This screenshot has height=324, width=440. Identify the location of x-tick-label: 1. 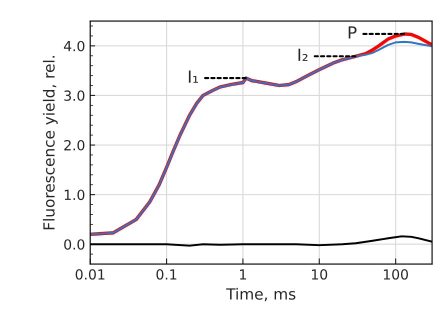
(243, 274).